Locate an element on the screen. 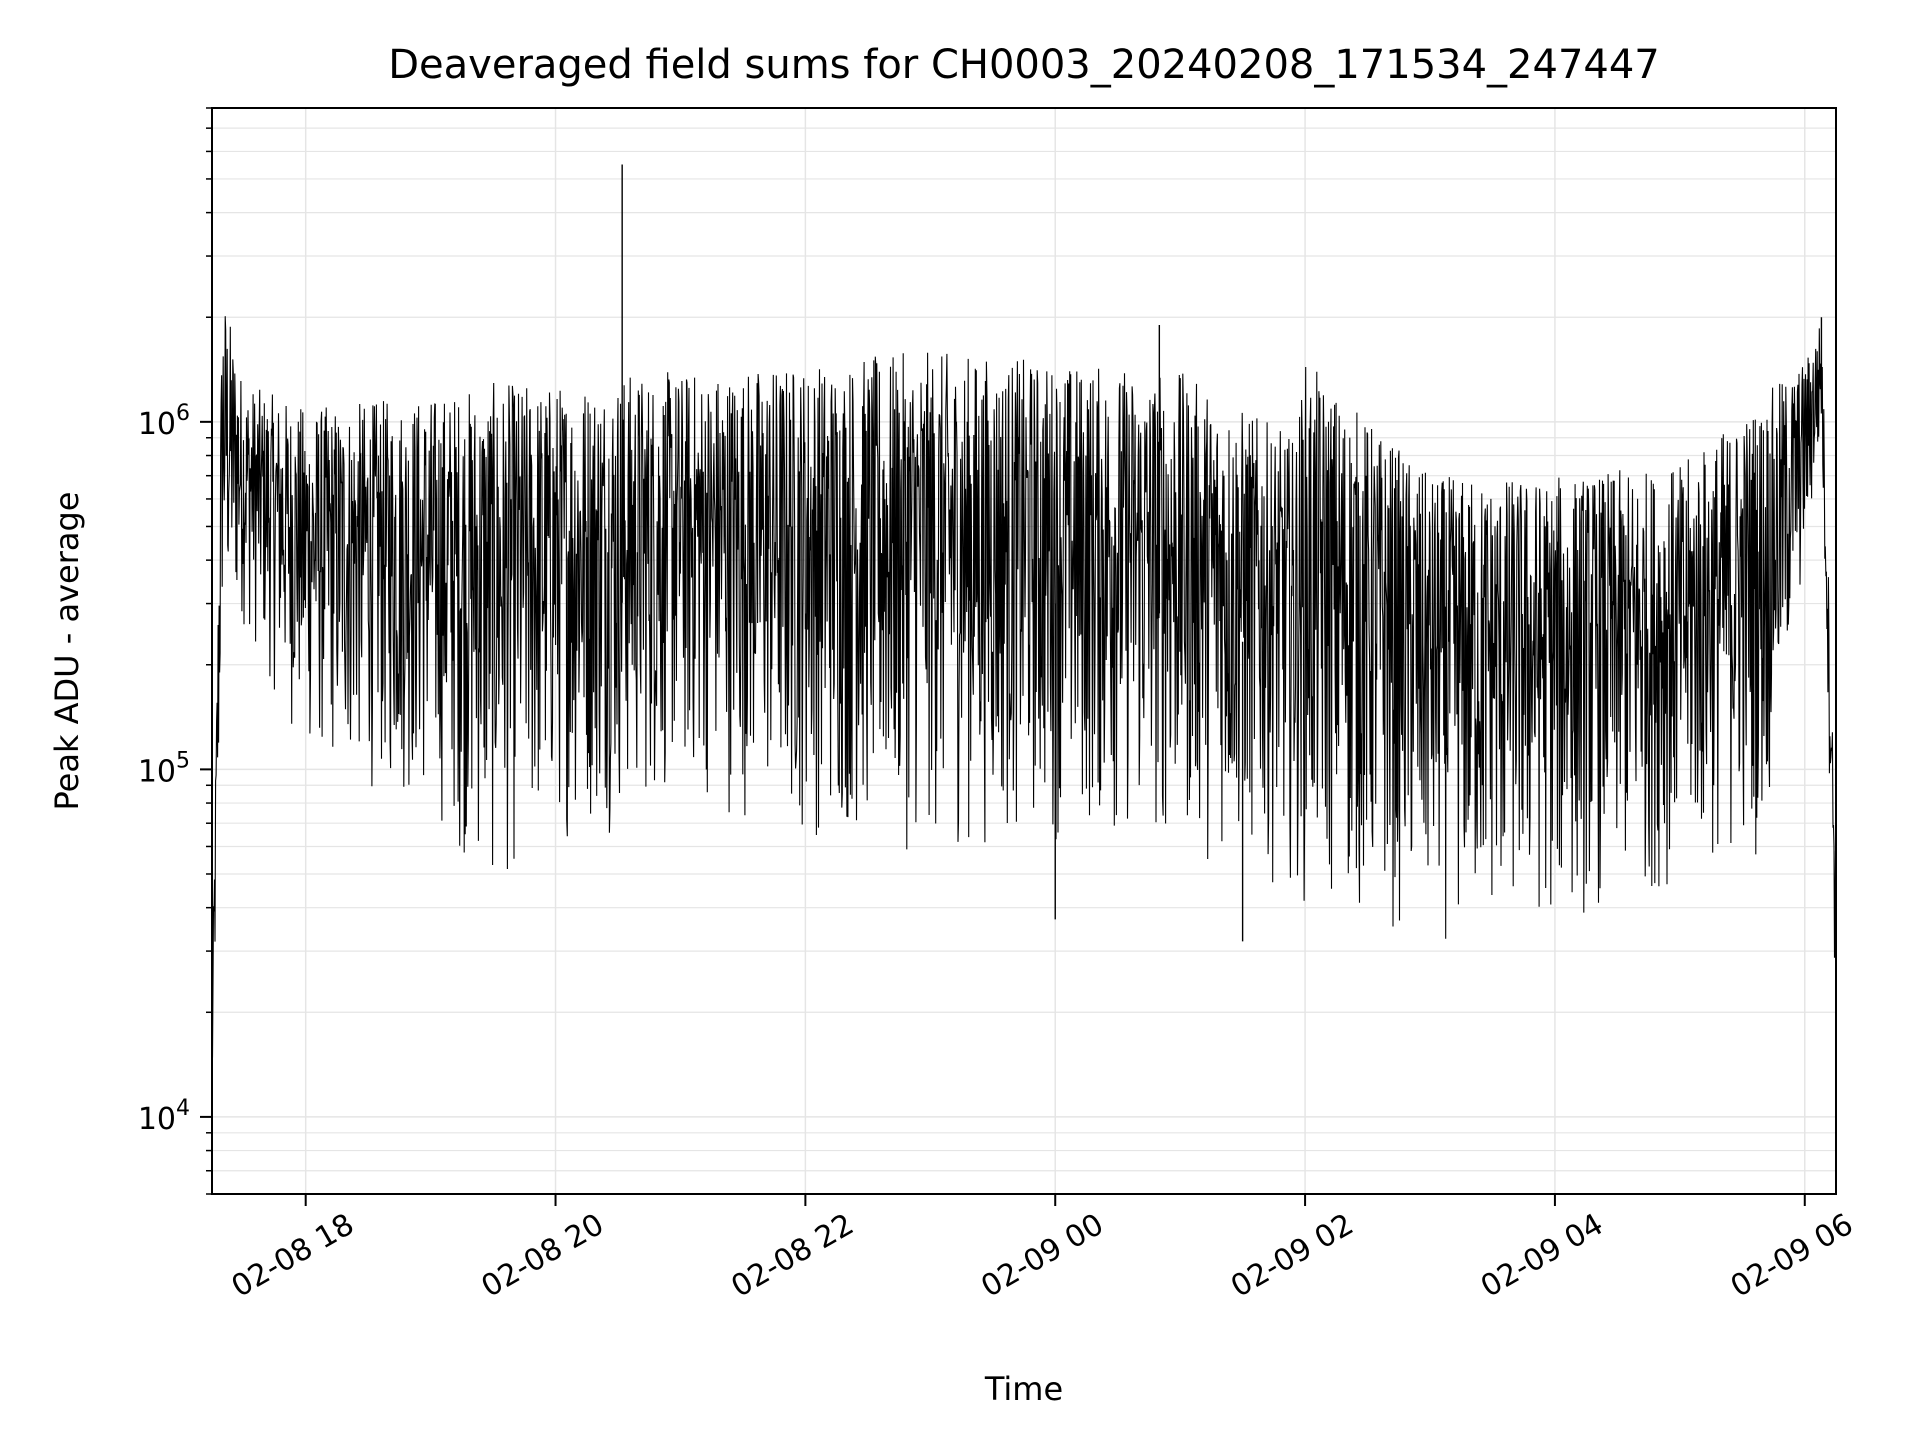  x-tick-label: 02-09 00 is located at coordinates (1042, 1256).